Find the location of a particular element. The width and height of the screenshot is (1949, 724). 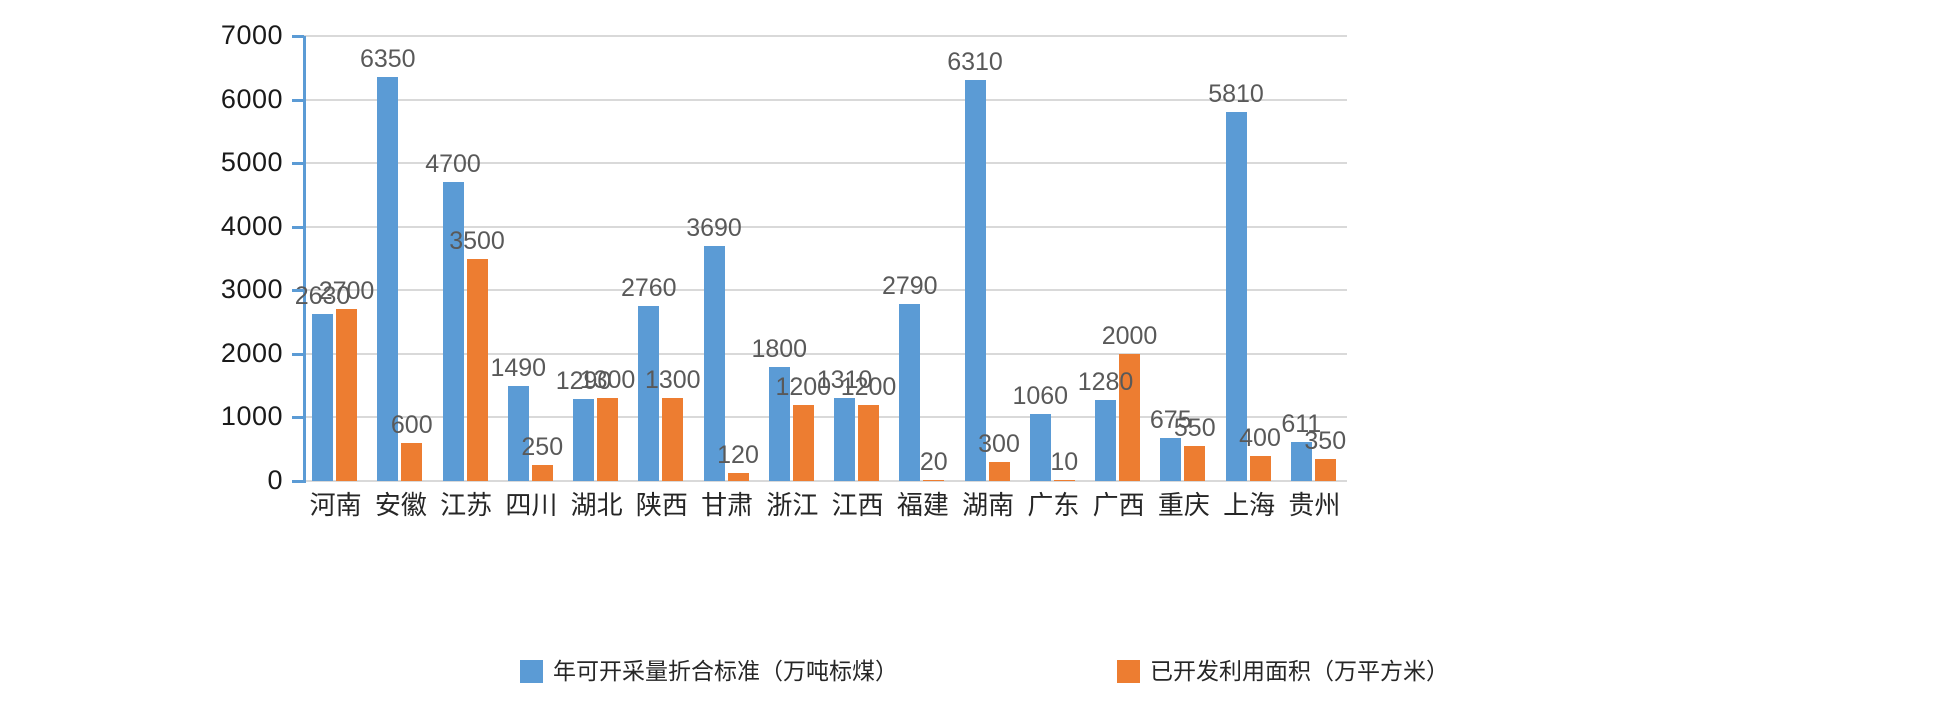

y-axis-tick-label: 3000 is located at coordinates (251, 289).